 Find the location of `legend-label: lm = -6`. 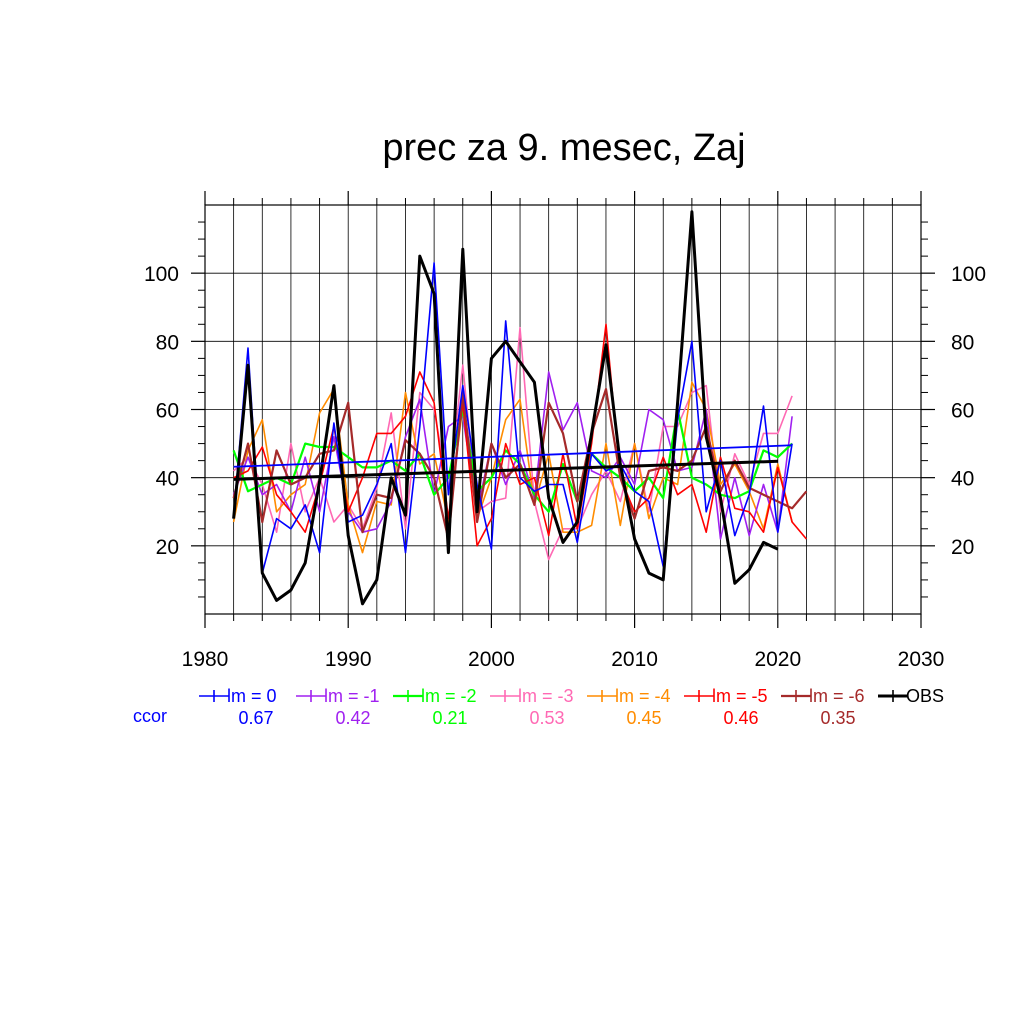

legend-label: lm = -6 is located at coordinates (837, 696).